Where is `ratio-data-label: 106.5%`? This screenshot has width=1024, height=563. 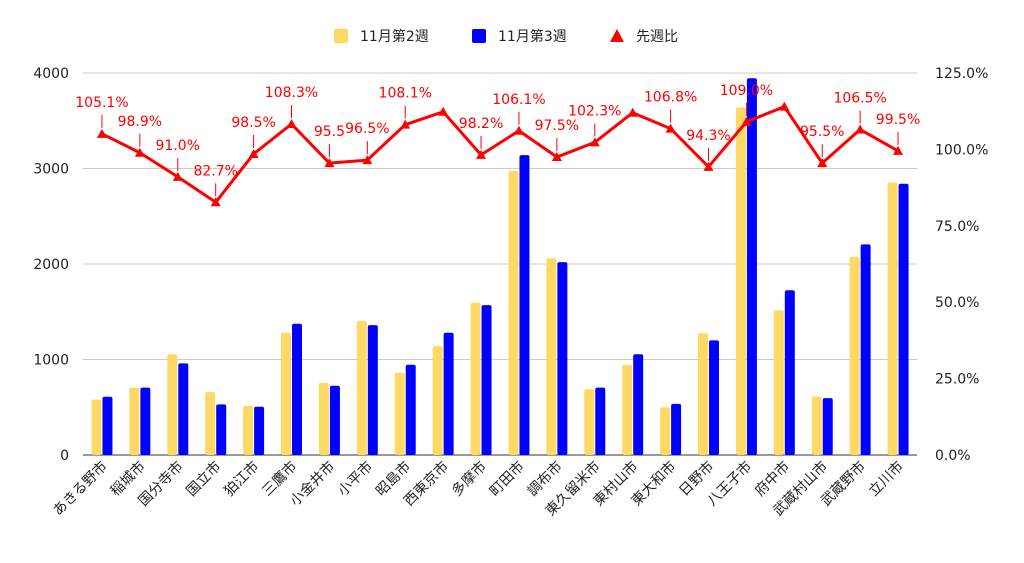 ratio-data-label: 106.5% is located at coordinates (859, 99).